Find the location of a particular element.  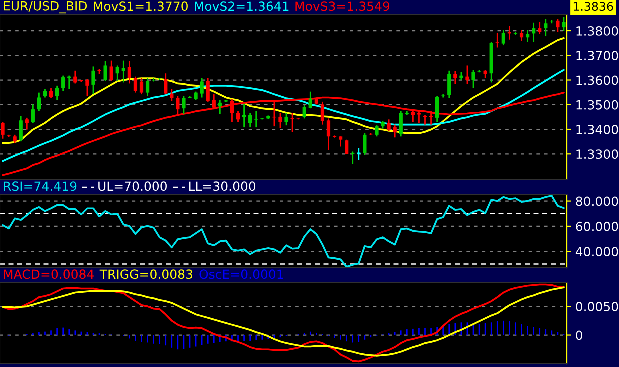

y-tick-label: 0 is located at coordinates (579, 335).